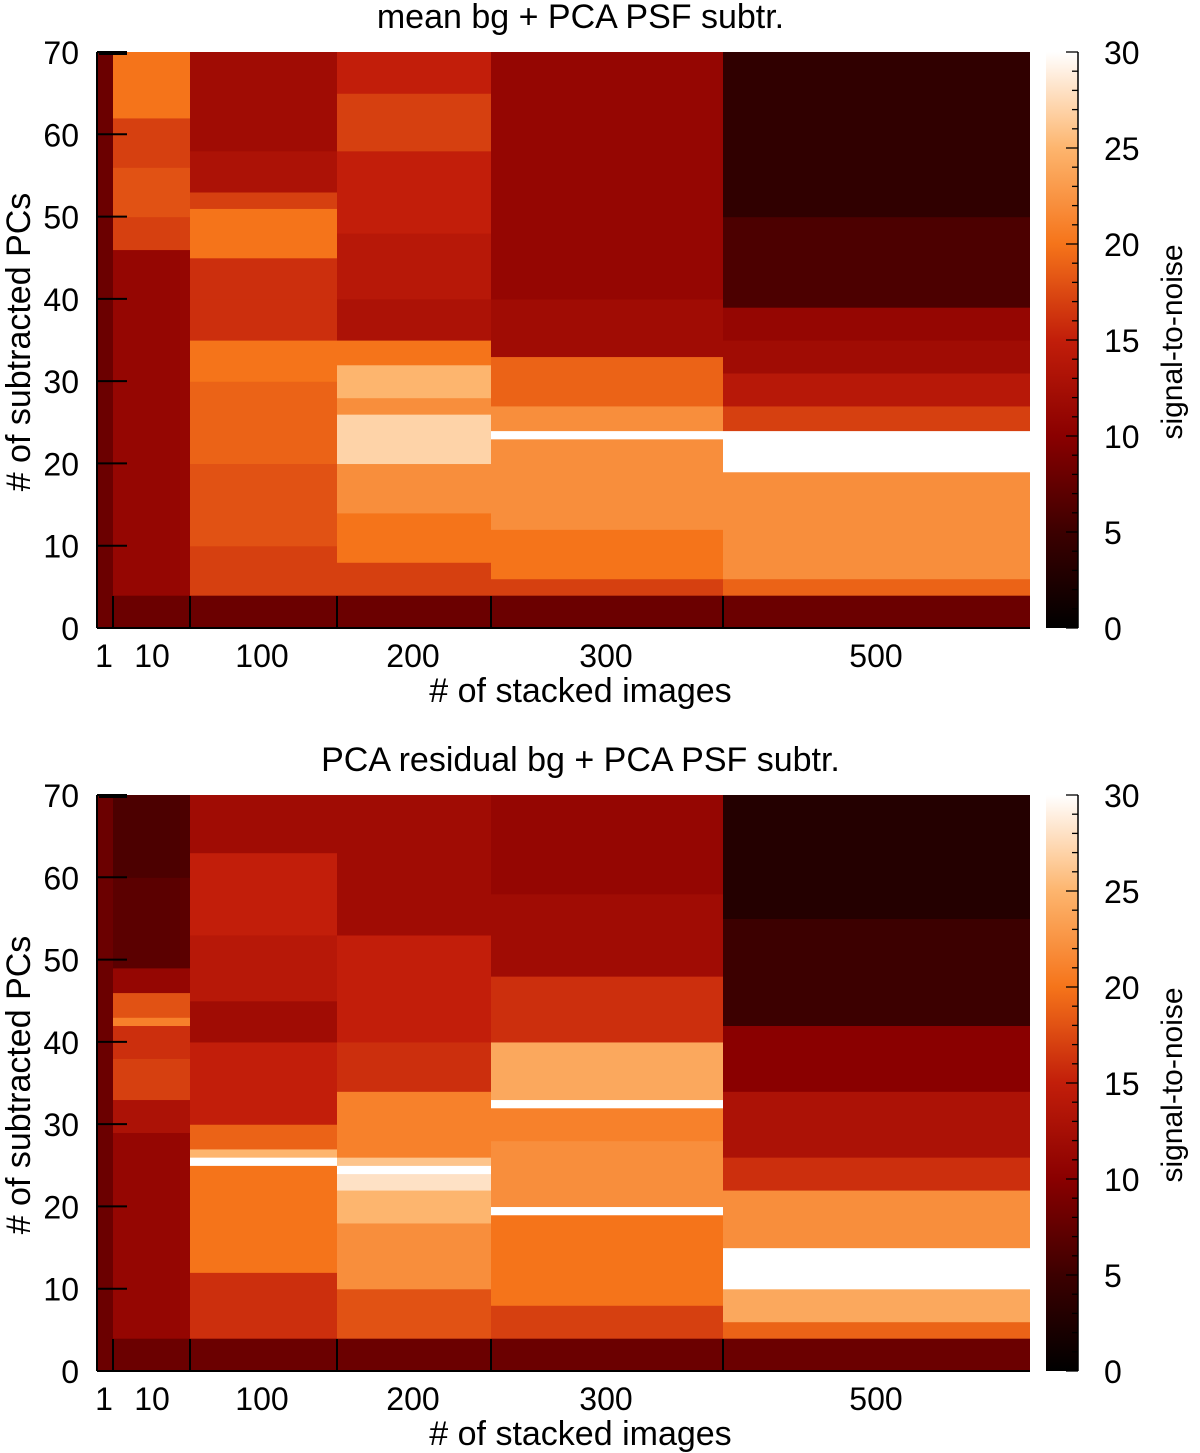 The height and width of the screenshot is (1453, 1200). I want to click on colorbar-tick-label: 0, so click(1113, 629).